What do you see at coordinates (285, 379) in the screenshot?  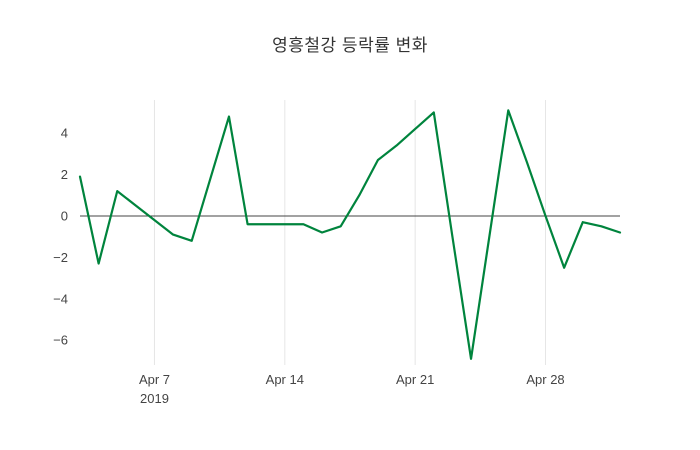 I see `x-tick-label: Apr 14` at bounding box center [285, 379].